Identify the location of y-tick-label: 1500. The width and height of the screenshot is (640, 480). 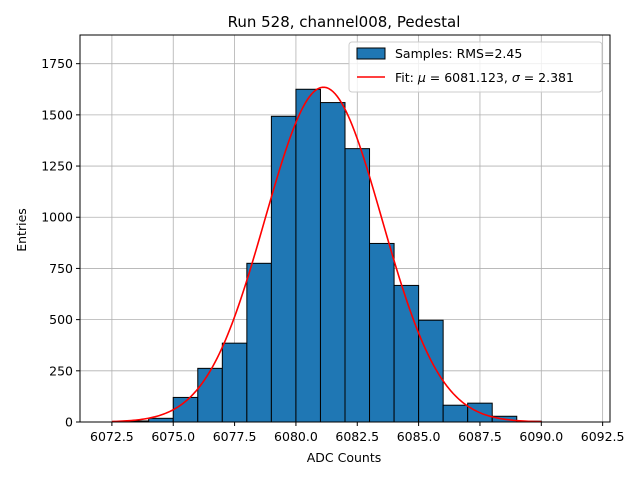
(57, 114).